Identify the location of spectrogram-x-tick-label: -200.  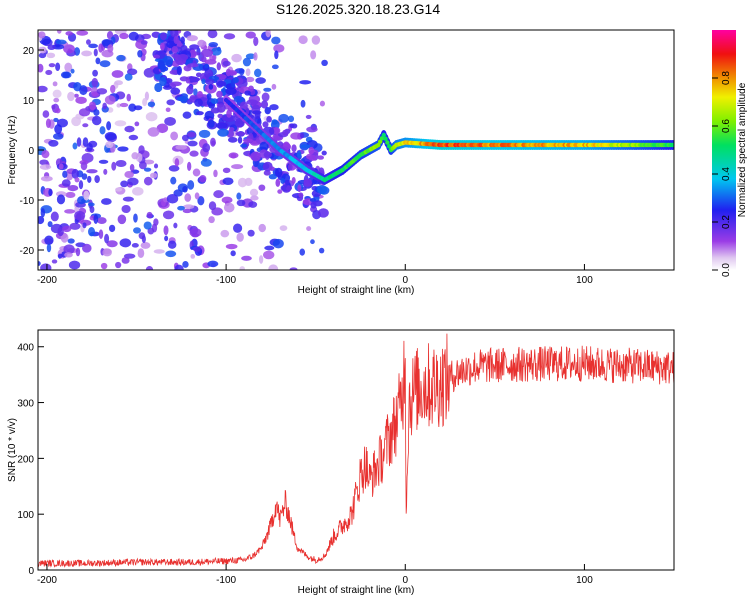
(47, 280).